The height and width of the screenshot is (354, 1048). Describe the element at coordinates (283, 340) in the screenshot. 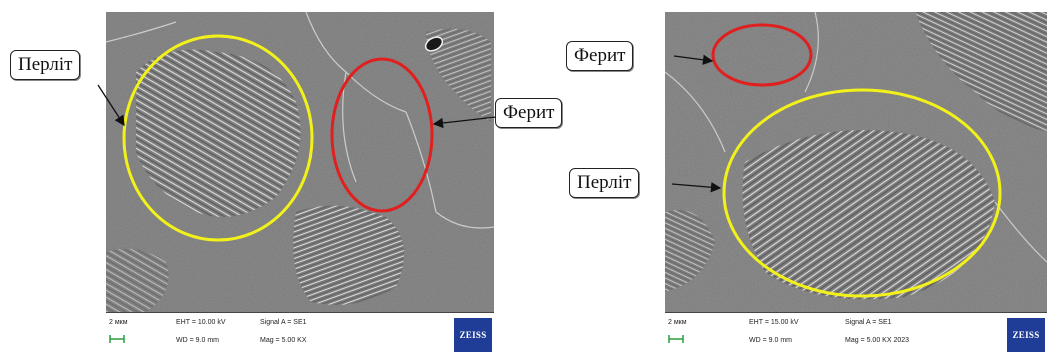

I see `mag-value: Mag = 5.00 KX` at that location.